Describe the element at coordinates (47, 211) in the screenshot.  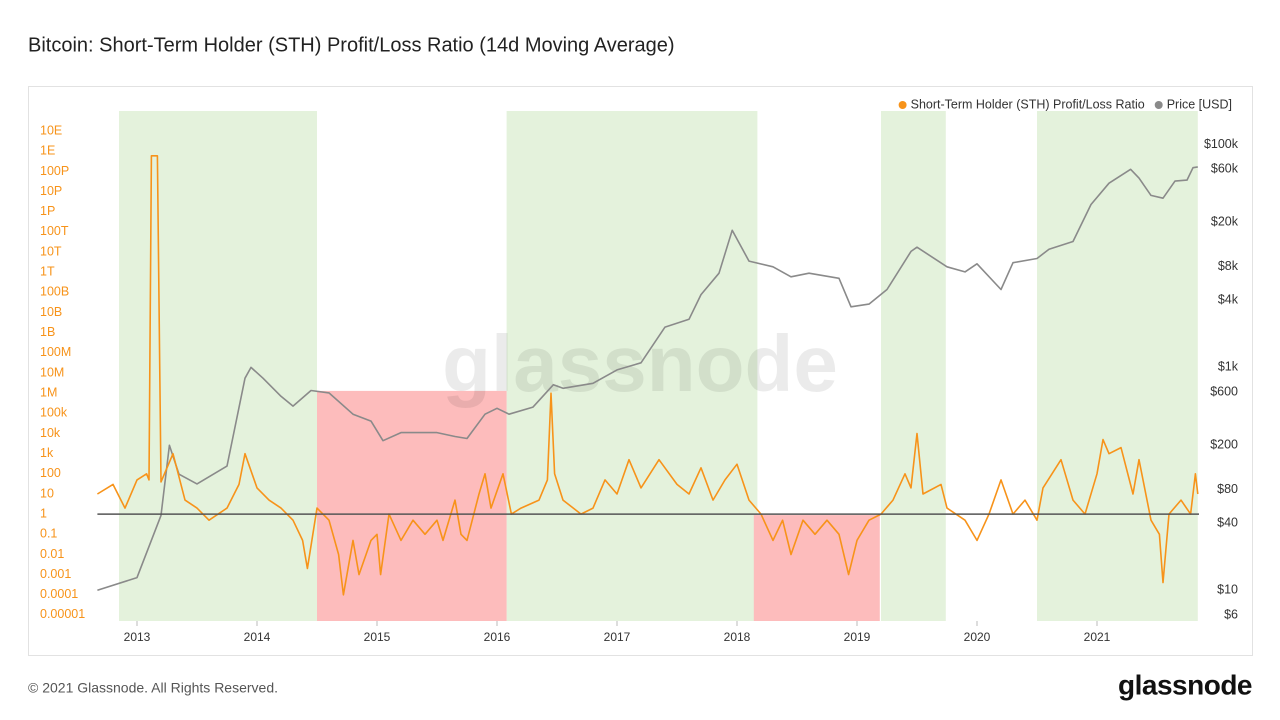
I see `y-tick-label: 1P` at that location.